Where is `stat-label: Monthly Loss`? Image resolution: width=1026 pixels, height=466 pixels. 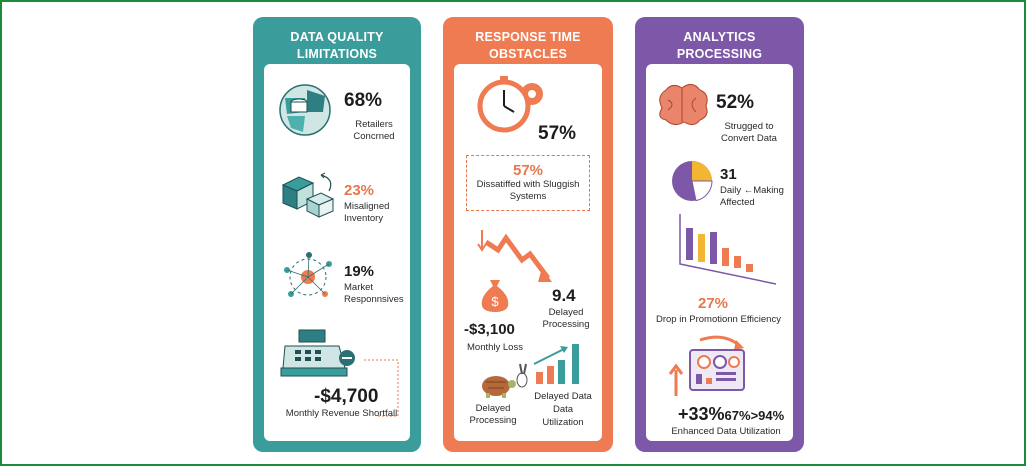
stat-label: Monthly Loss is located at coordinates (495, 347).